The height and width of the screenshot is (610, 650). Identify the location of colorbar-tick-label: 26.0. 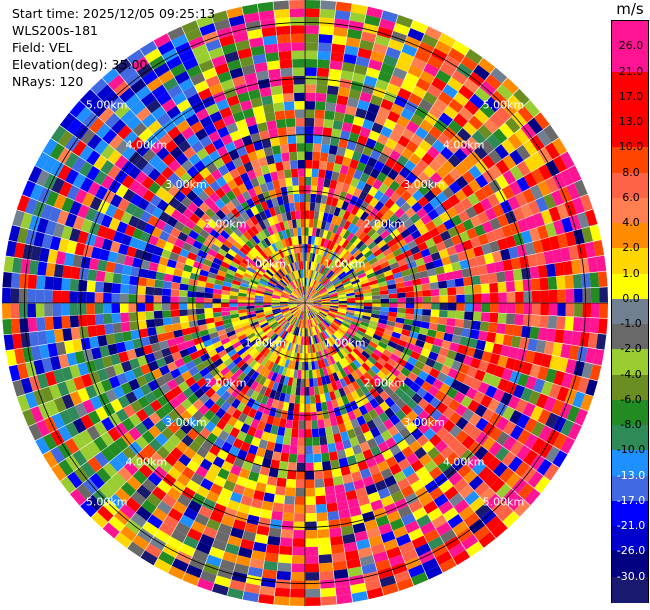
(631, 46).